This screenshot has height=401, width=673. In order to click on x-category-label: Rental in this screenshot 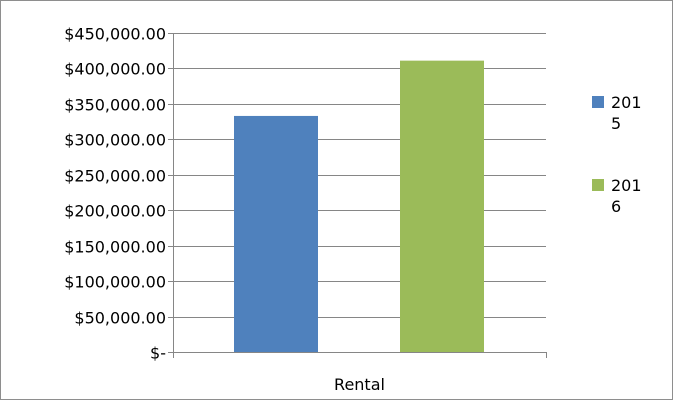, I will do `click(359, 384)`.